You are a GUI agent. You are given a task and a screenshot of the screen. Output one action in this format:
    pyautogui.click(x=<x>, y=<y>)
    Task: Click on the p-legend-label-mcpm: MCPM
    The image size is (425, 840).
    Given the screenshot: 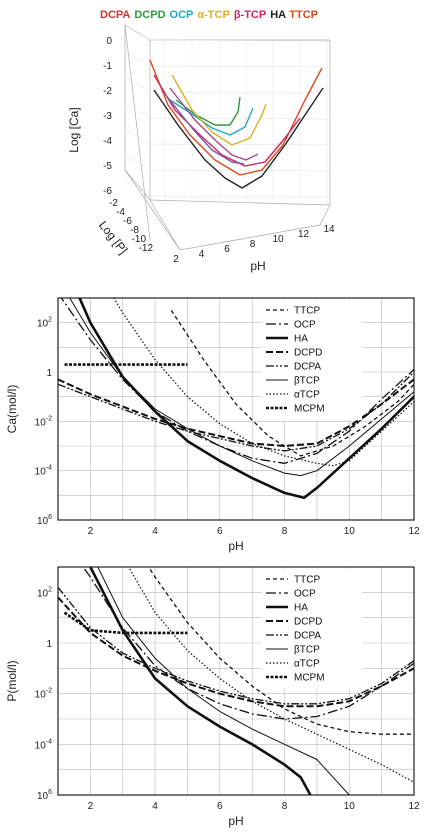 What is the action you would take?
    pyautogui.click(x=309, y=678)
    